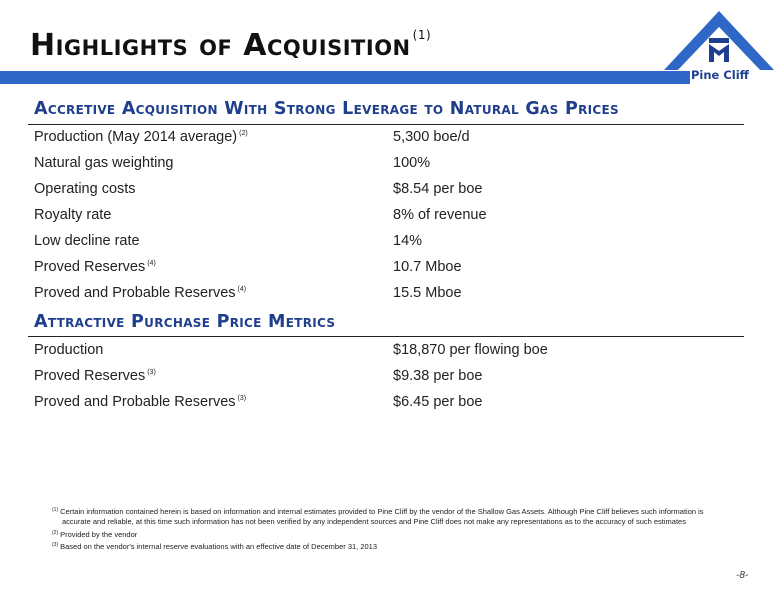 The image size is (776, 600). I want to click on row-label: Royalty rate, so click(73, 215).